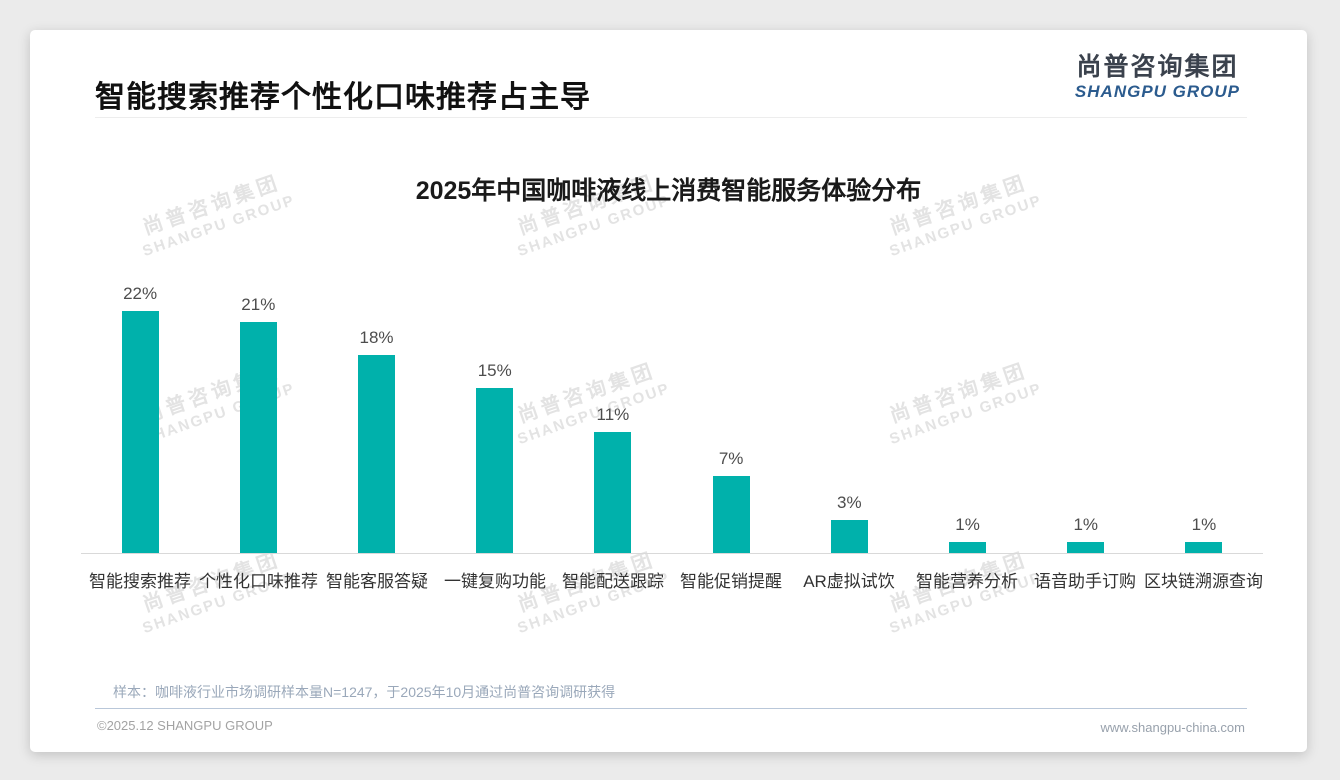 Image resolution: width=1340 pixels, height=780 pixels. I want to click on category-label: 智能促销提醒, so click(731, 581).